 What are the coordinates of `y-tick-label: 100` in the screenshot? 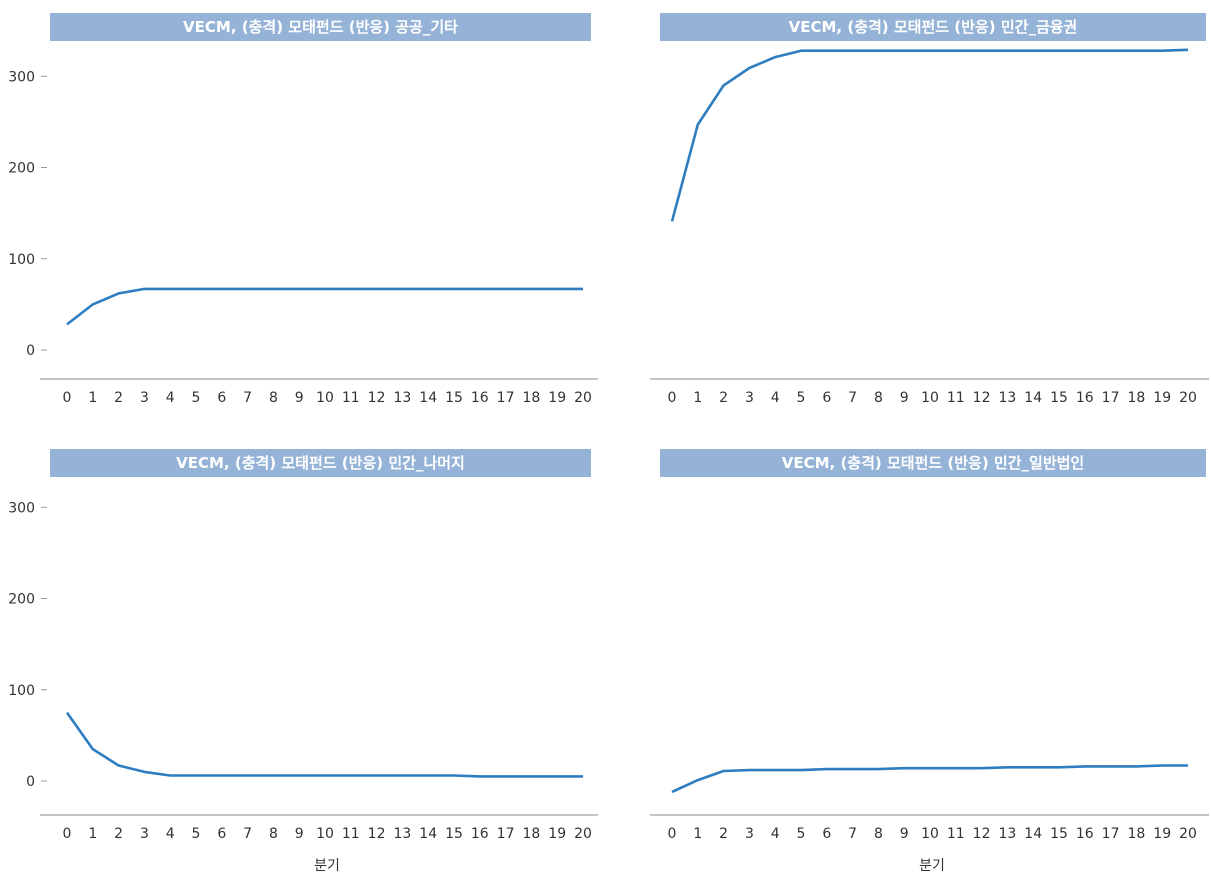 It's located at (21, 260).